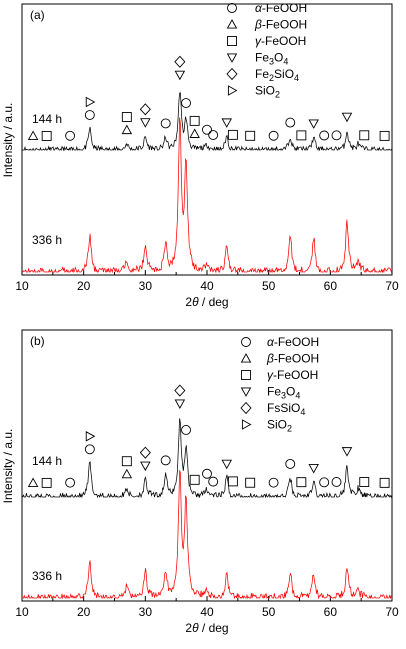  What do you see at coordinates (37, 15) in the screenshot?
I see `panel-label: (a)` at bounding box center [37, 15].